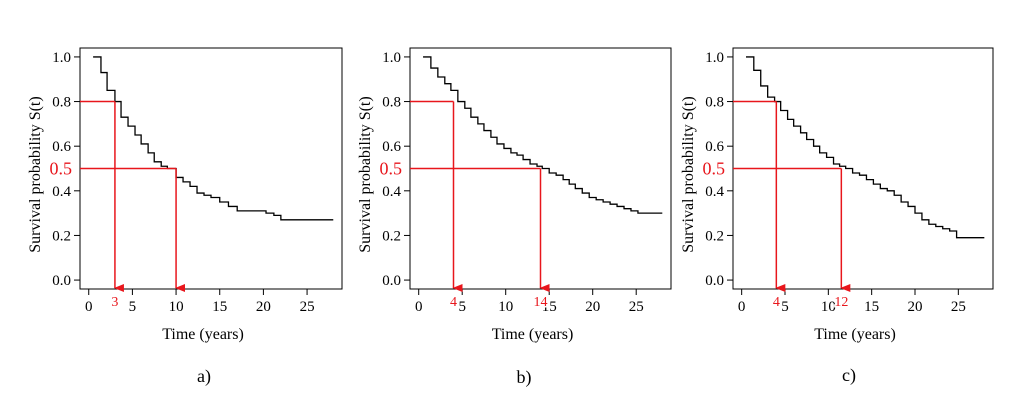 This screenshot has width=1024, height=401. I want to click on reference-time-label: 3, so click(114, 302).